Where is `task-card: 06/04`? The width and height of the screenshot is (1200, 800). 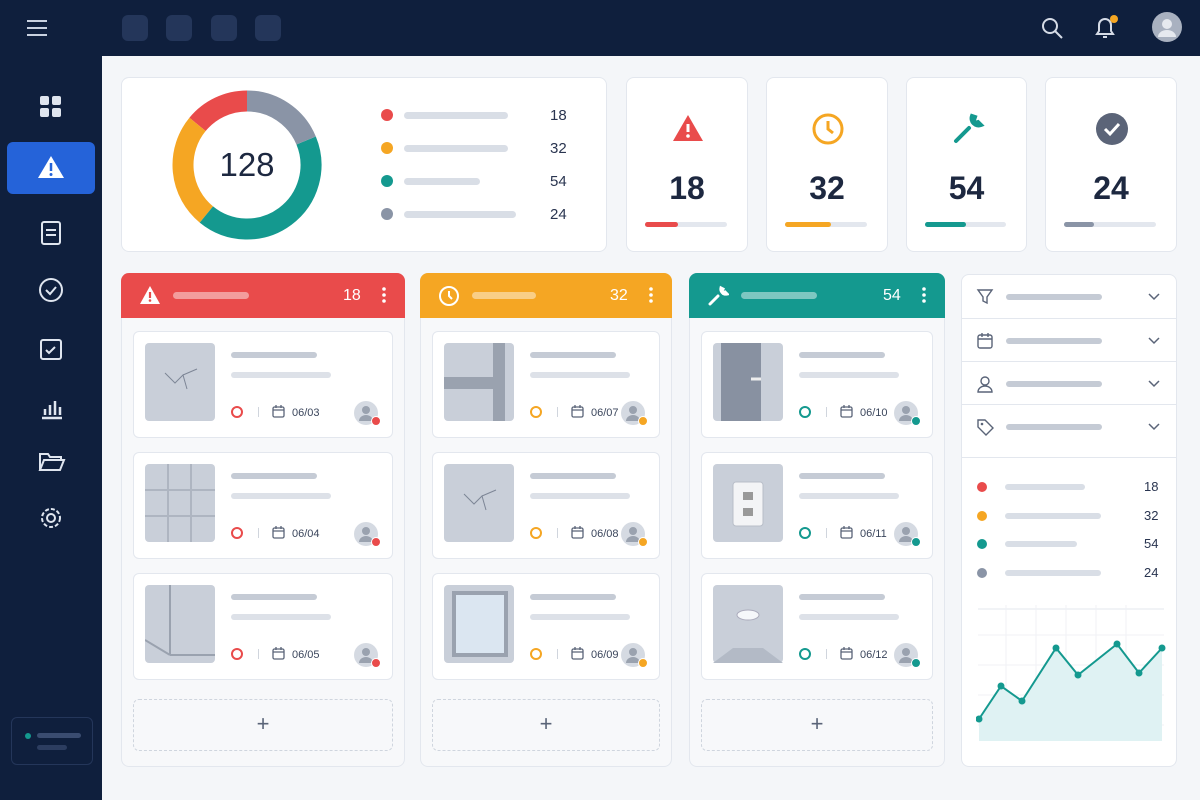 task-card: 06/04 is located at coordinates (263, 505).